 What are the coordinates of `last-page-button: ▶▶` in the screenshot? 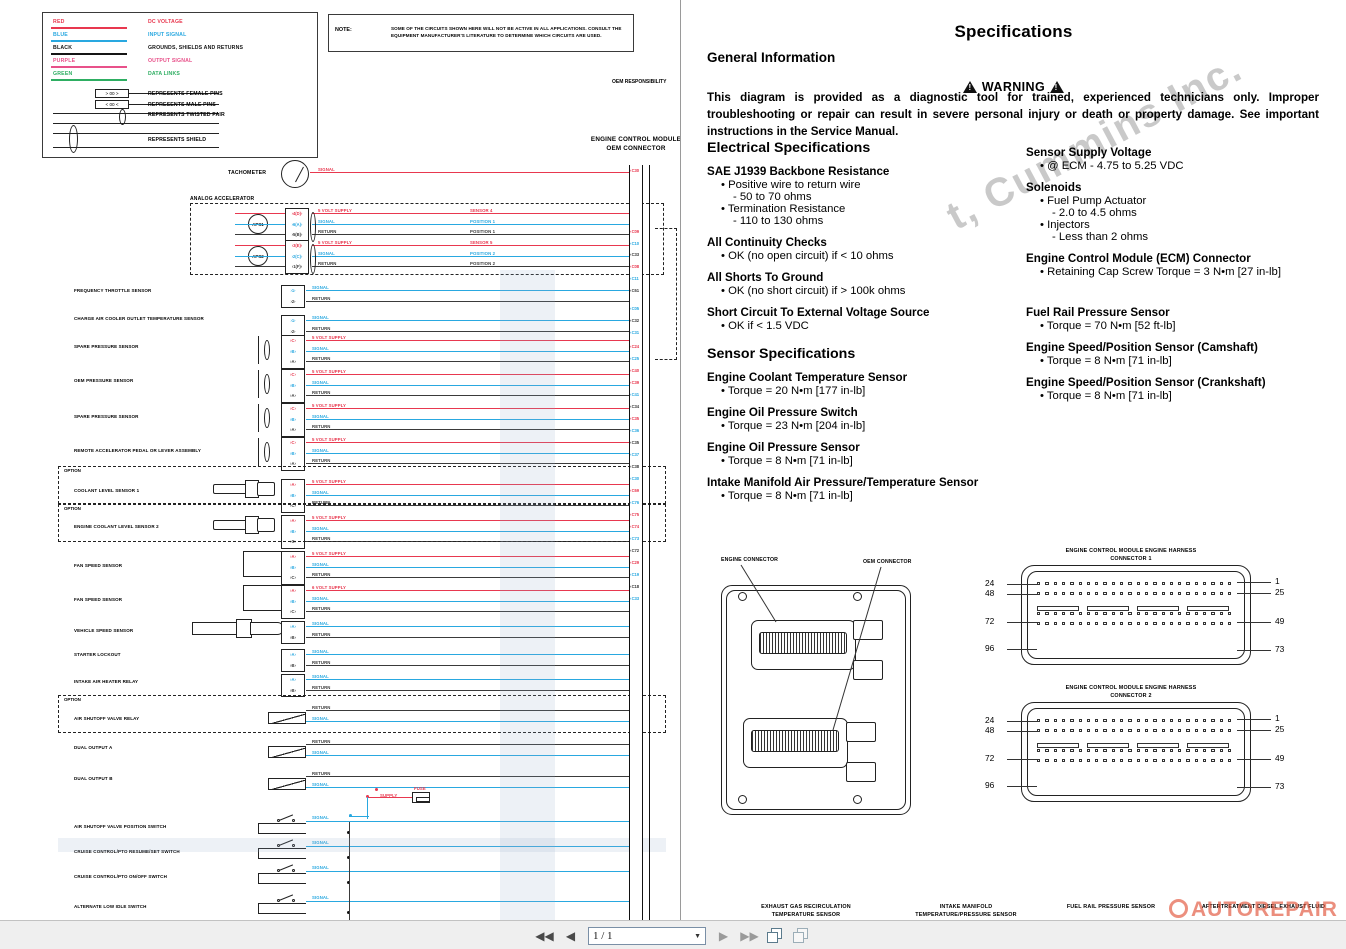 It's located at (749, 935).